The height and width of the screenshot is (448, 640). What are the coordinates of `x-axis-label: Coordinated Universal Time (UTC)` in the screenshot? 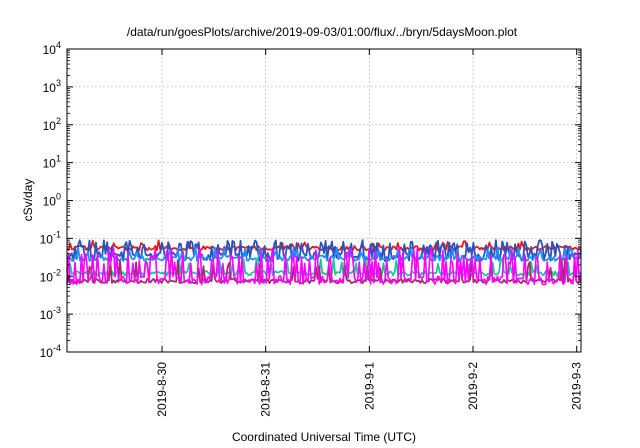 It's located at (324, 437).